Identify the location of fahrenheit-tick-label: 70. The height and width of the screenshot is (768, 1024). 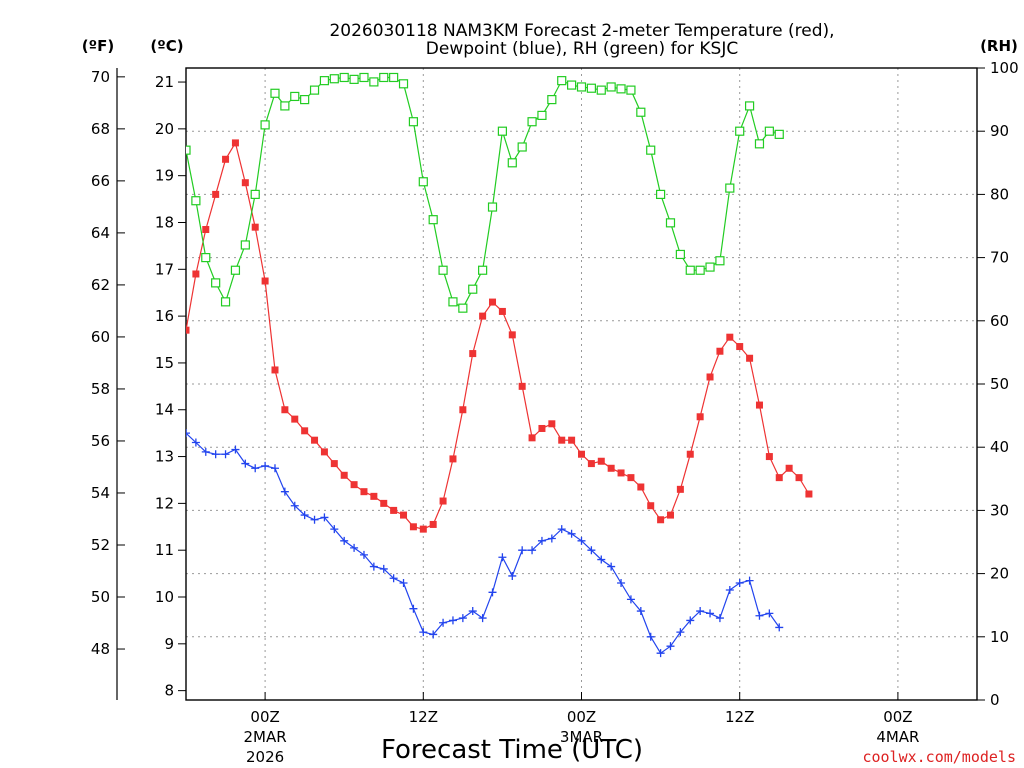
(100, 77).